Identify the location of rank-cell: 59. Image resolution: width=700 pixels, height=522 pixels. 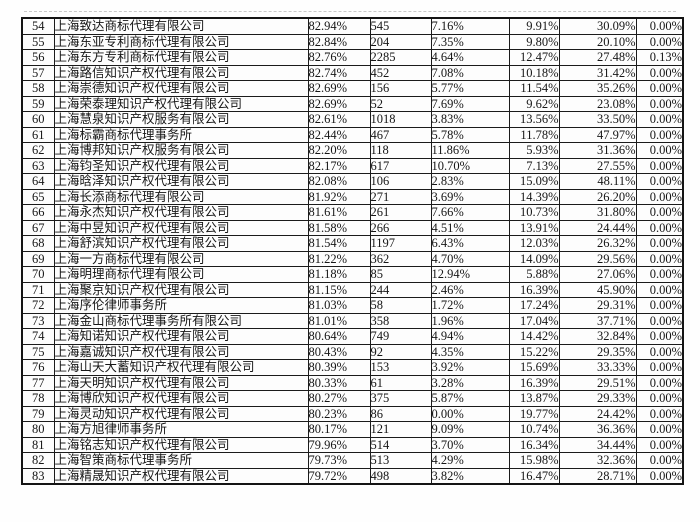
(38, 103).